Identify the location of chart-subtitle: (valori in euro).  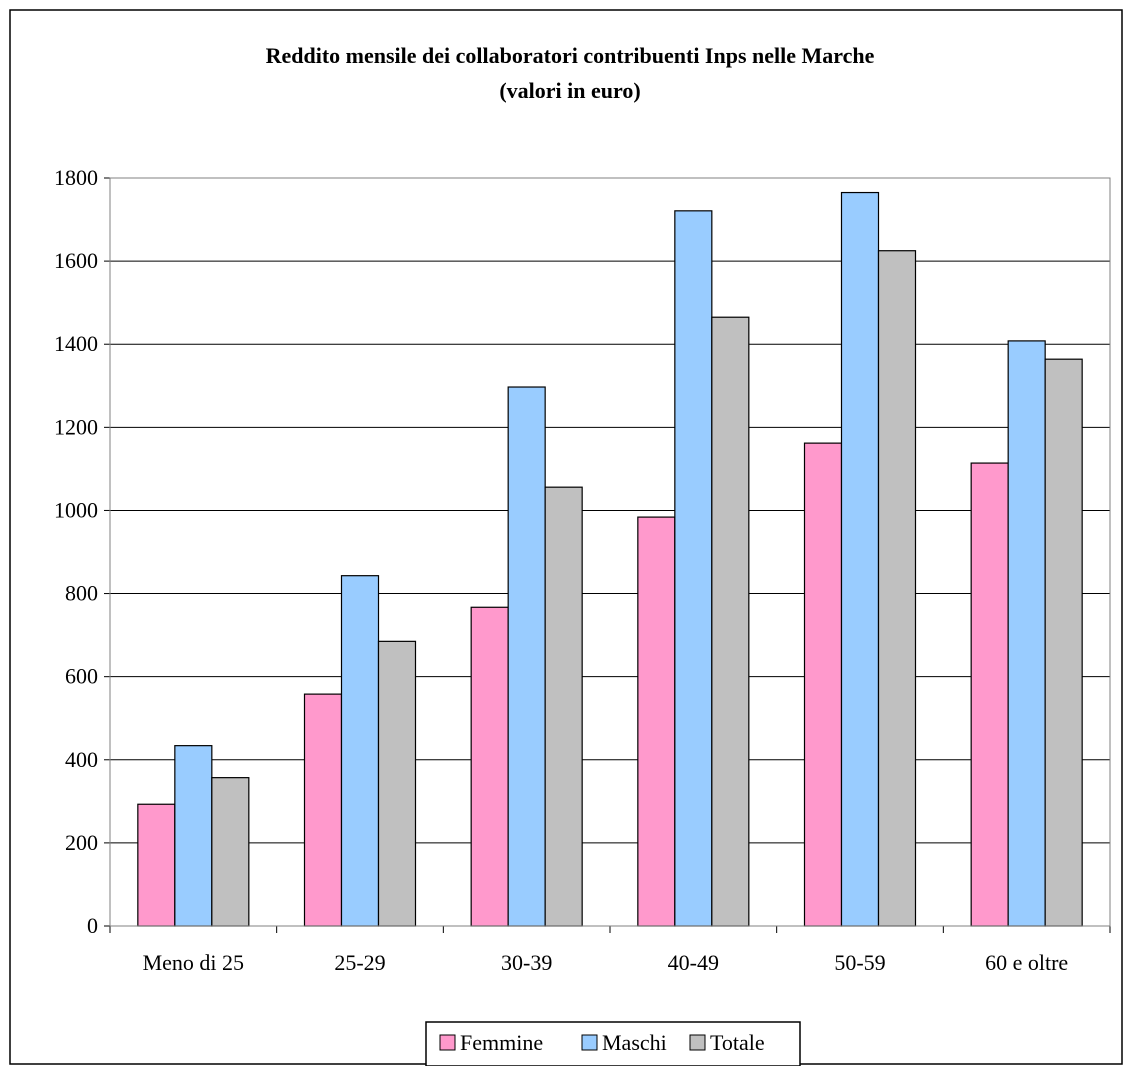
(569, 90).